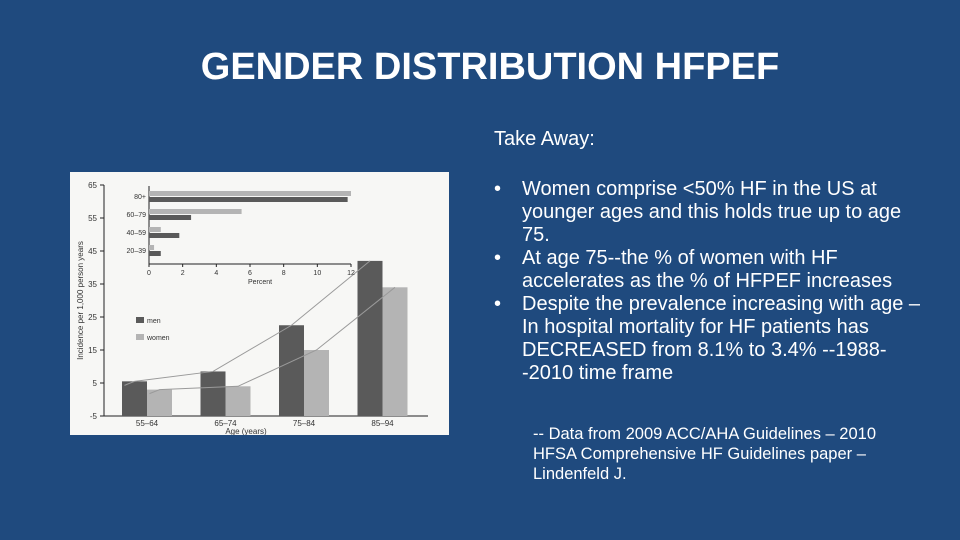  I want to click on legend-label: men, so click(154, 321).